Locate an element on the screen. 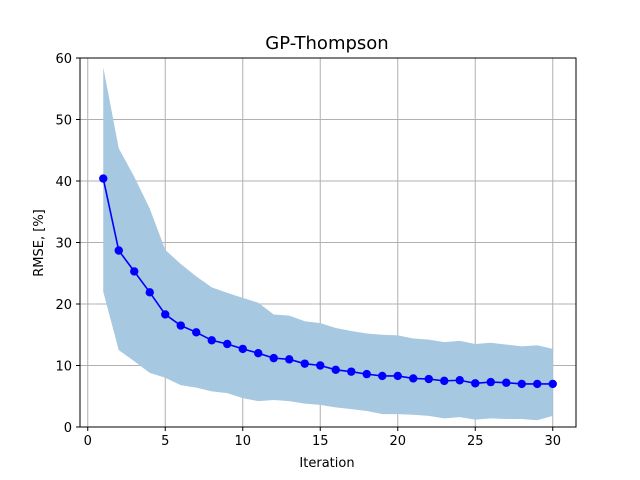  x-tick-label: 5 is located at coordinates (165, 441).